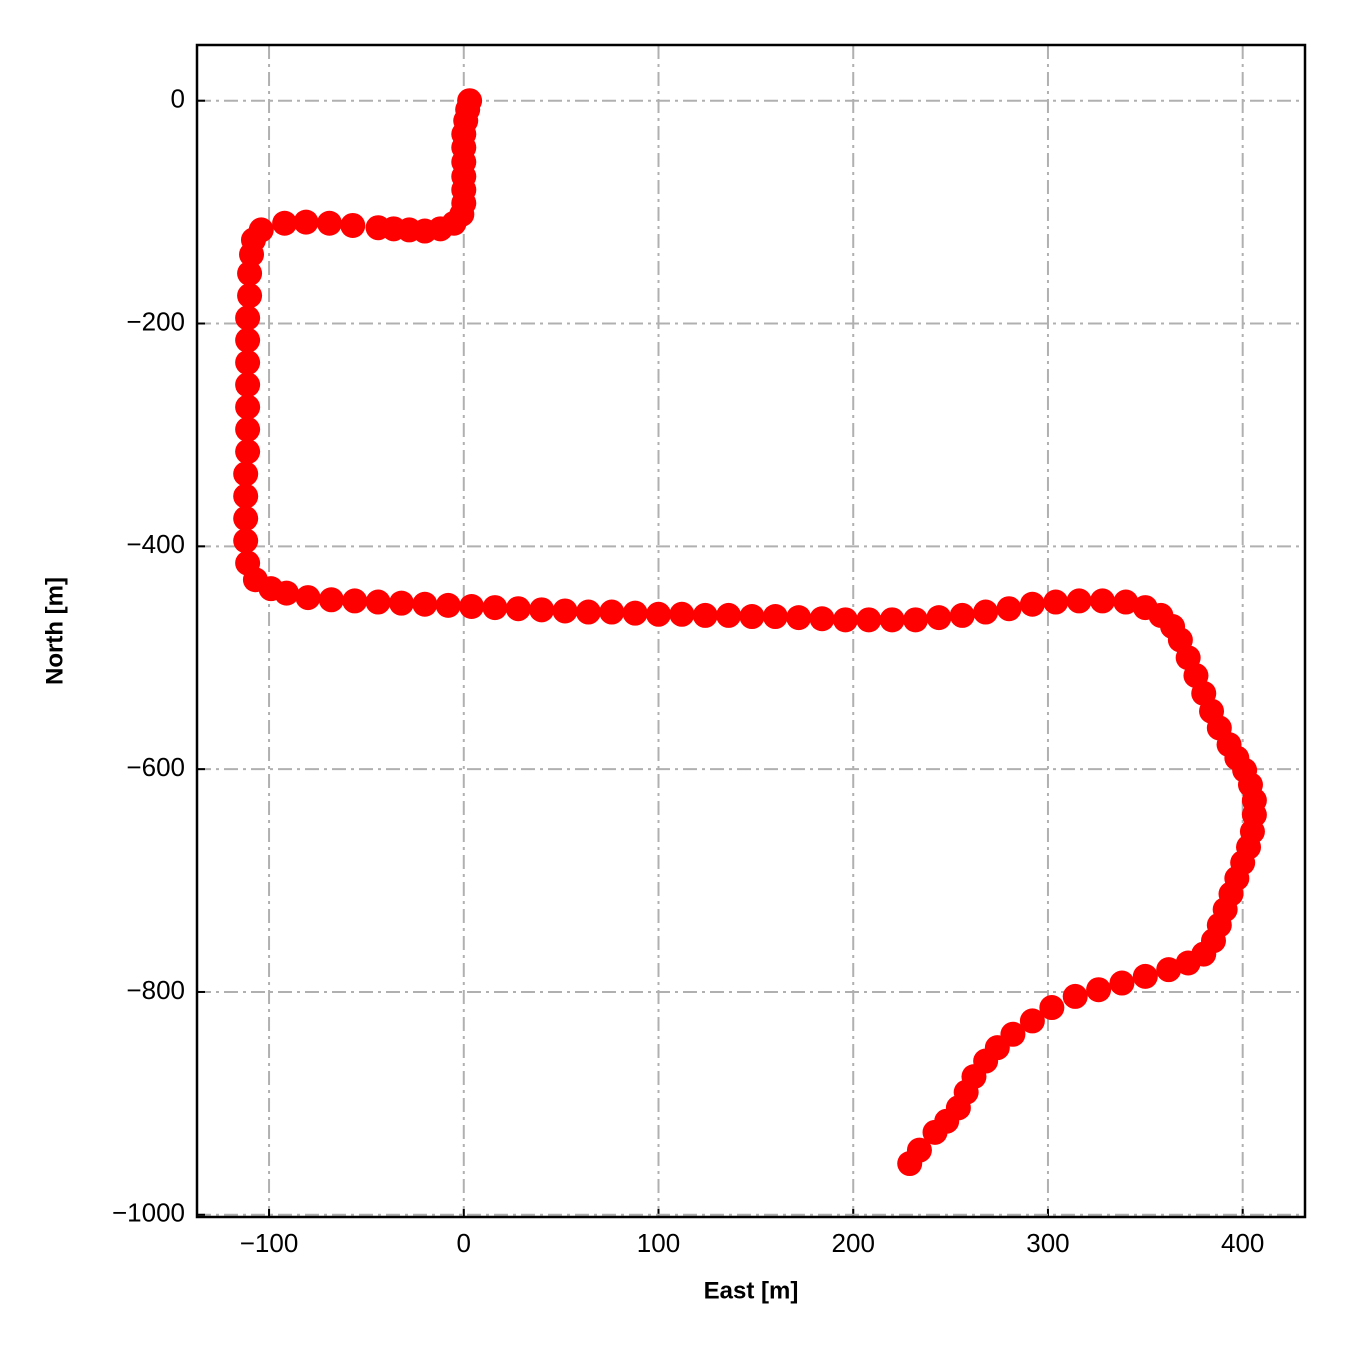  What do you see at coordinates (1047, 1243) in the screenshot?
I see `x-tick-label: 300` at bounding box center [1047, 1243].